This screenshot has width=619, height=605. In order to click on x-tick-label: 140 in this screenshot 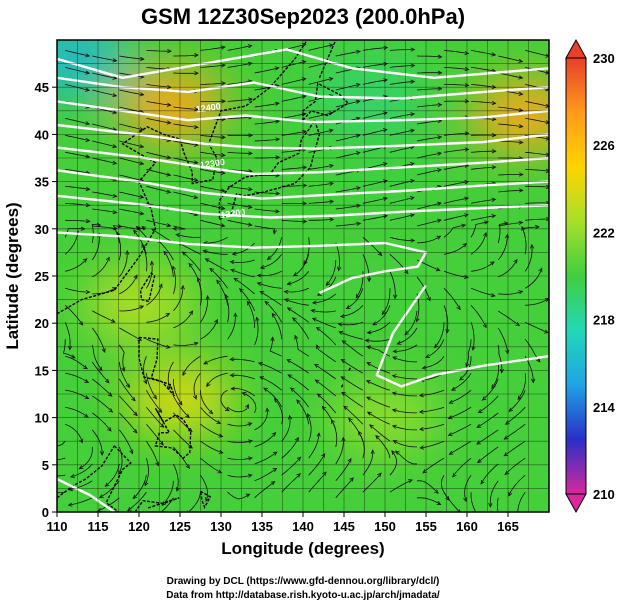, I will do `click(303, 526)`.